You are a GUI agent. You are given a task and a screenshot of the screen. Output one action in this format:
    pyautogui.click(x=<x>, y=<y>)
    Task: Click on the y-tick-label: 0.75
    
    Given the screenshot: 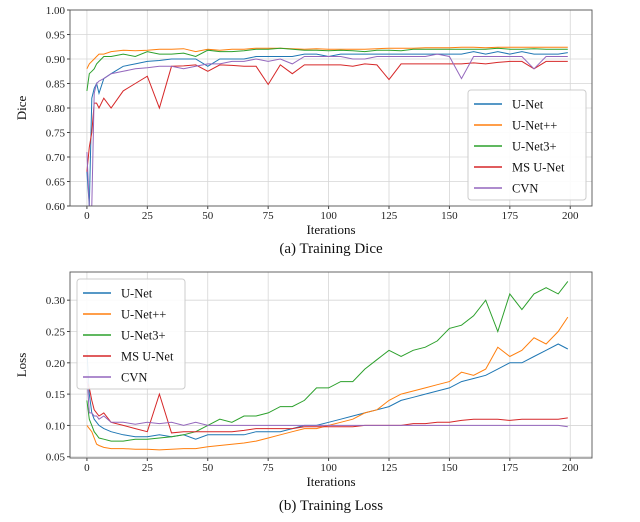 What is the action you would take?
    pyautogui.click(x=56, y=134)
    